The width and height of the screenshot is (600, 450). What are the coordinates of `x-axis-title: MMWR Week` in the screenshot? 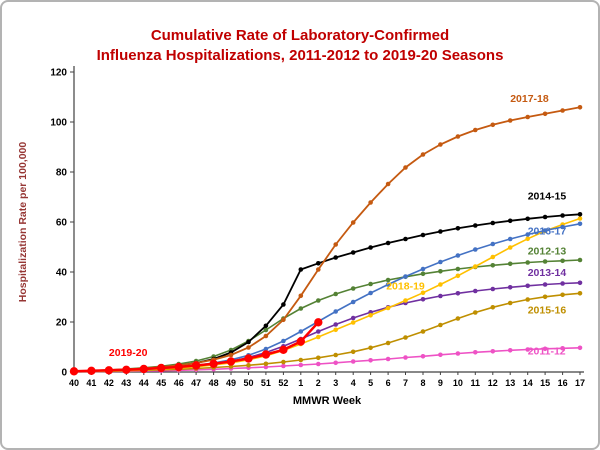 It's located at (327, 401).